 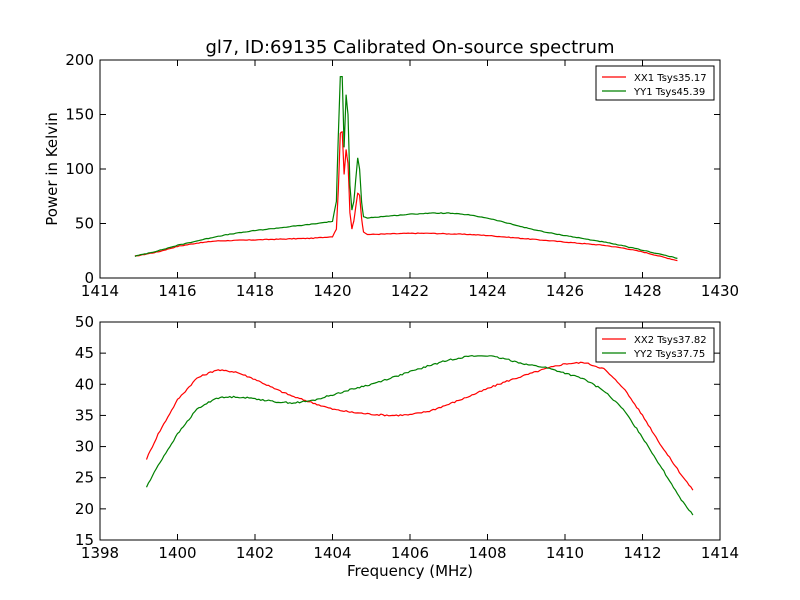 What do you see at coordinates (84, 478) in the screenshot?
I see `y-tick-label: 25` at bounding box center [84, 478].